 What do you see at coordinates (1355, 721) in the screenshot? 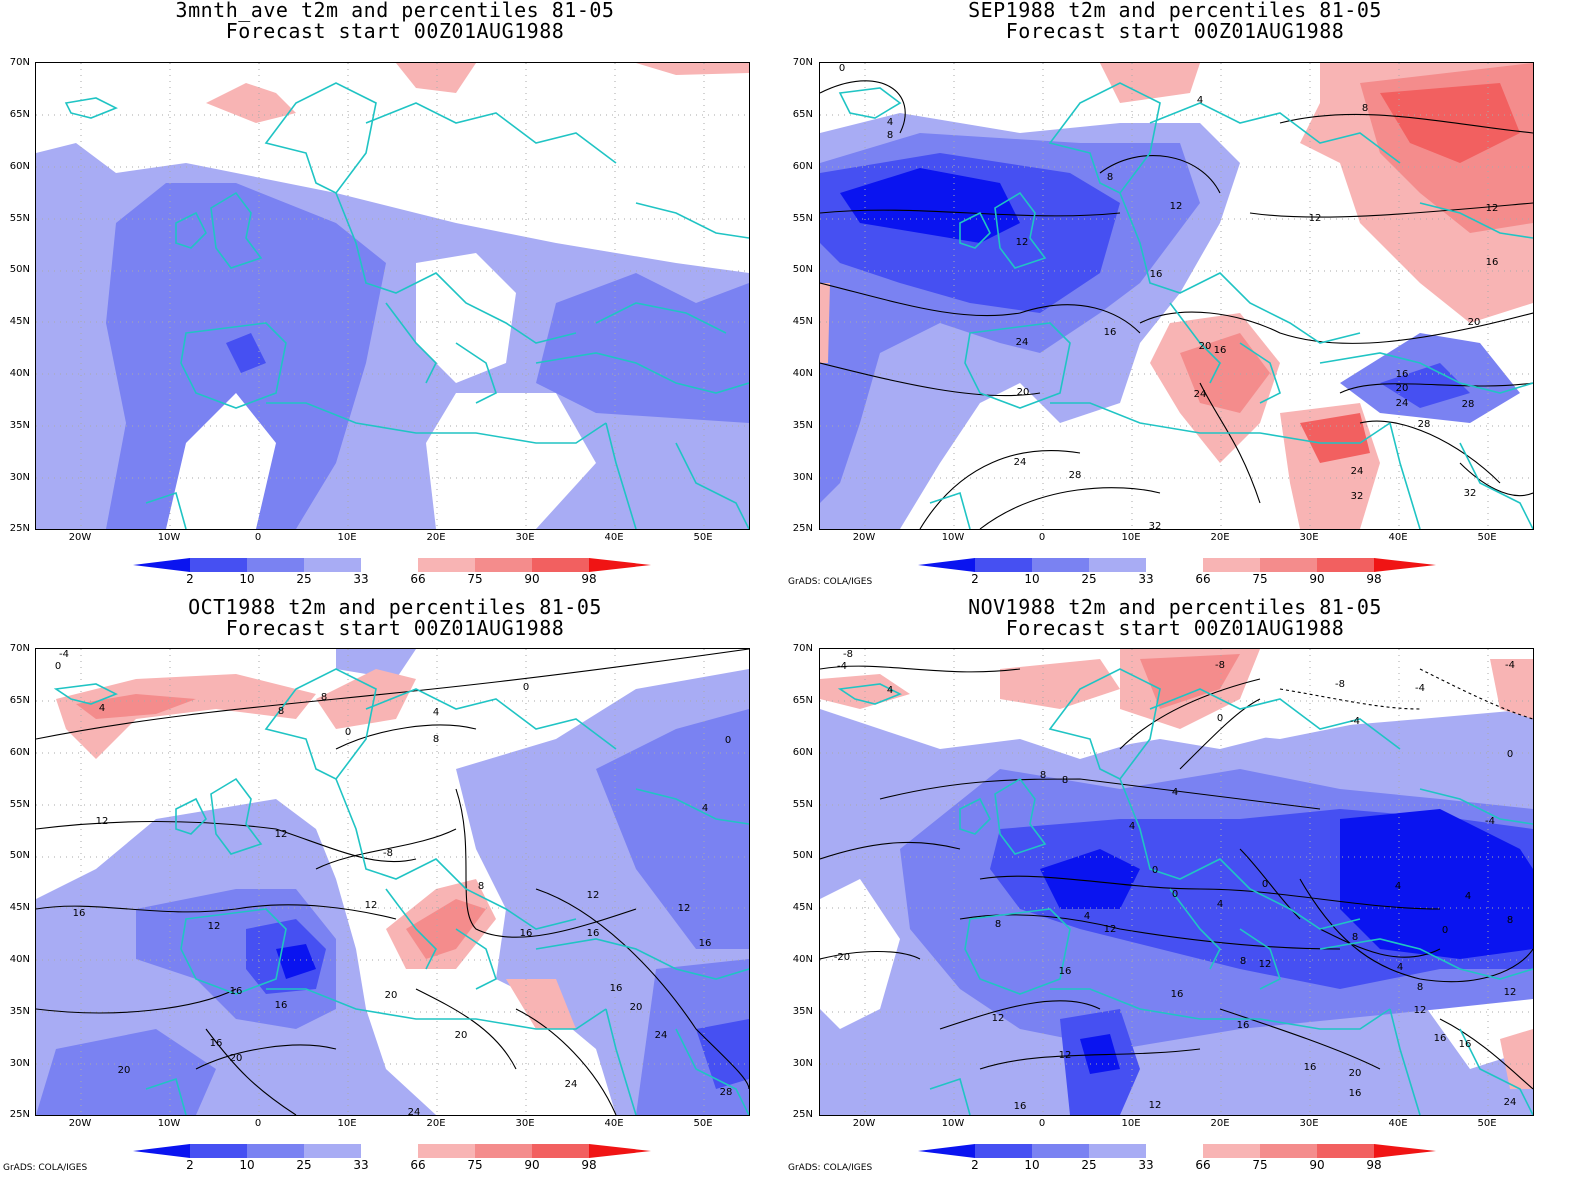
I see `contour-label: -4` at bounding box center [1355, 721].